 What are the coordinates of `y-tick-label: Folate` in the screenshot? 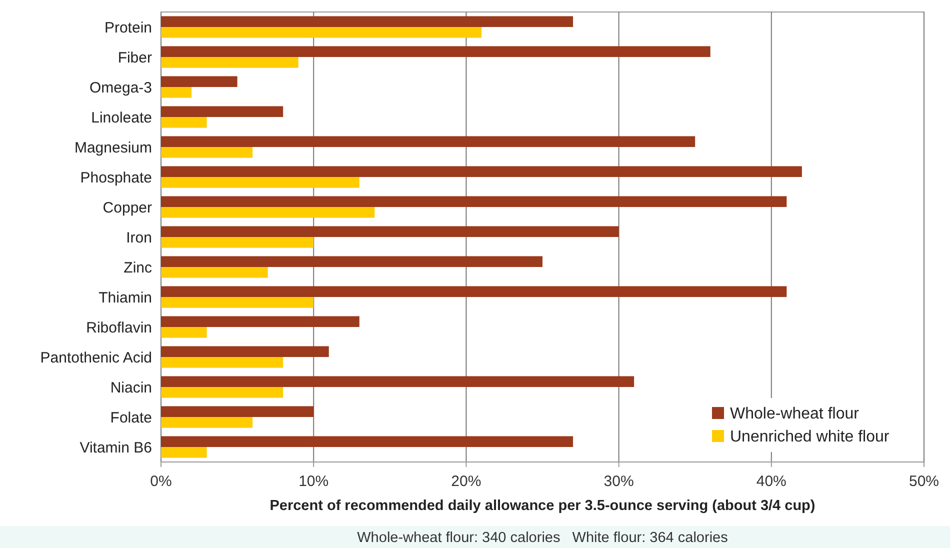 It's located at (131, 417).